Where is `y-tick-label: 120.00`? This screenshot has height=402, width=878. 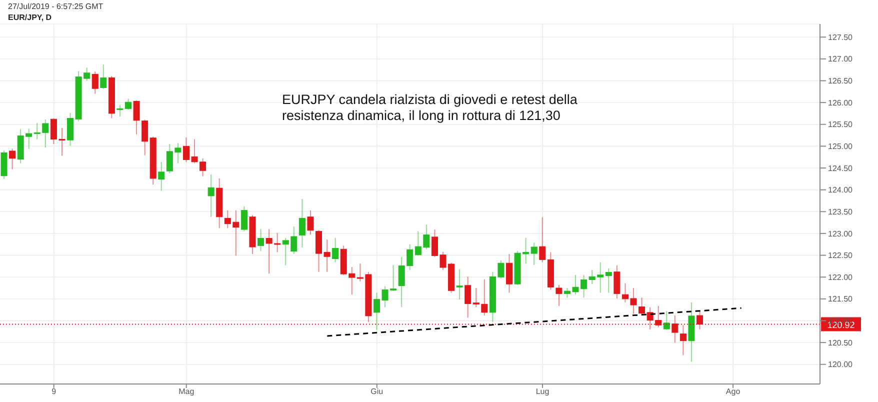
y-tick-label: 120.00 is located at coordinates (841, 365).